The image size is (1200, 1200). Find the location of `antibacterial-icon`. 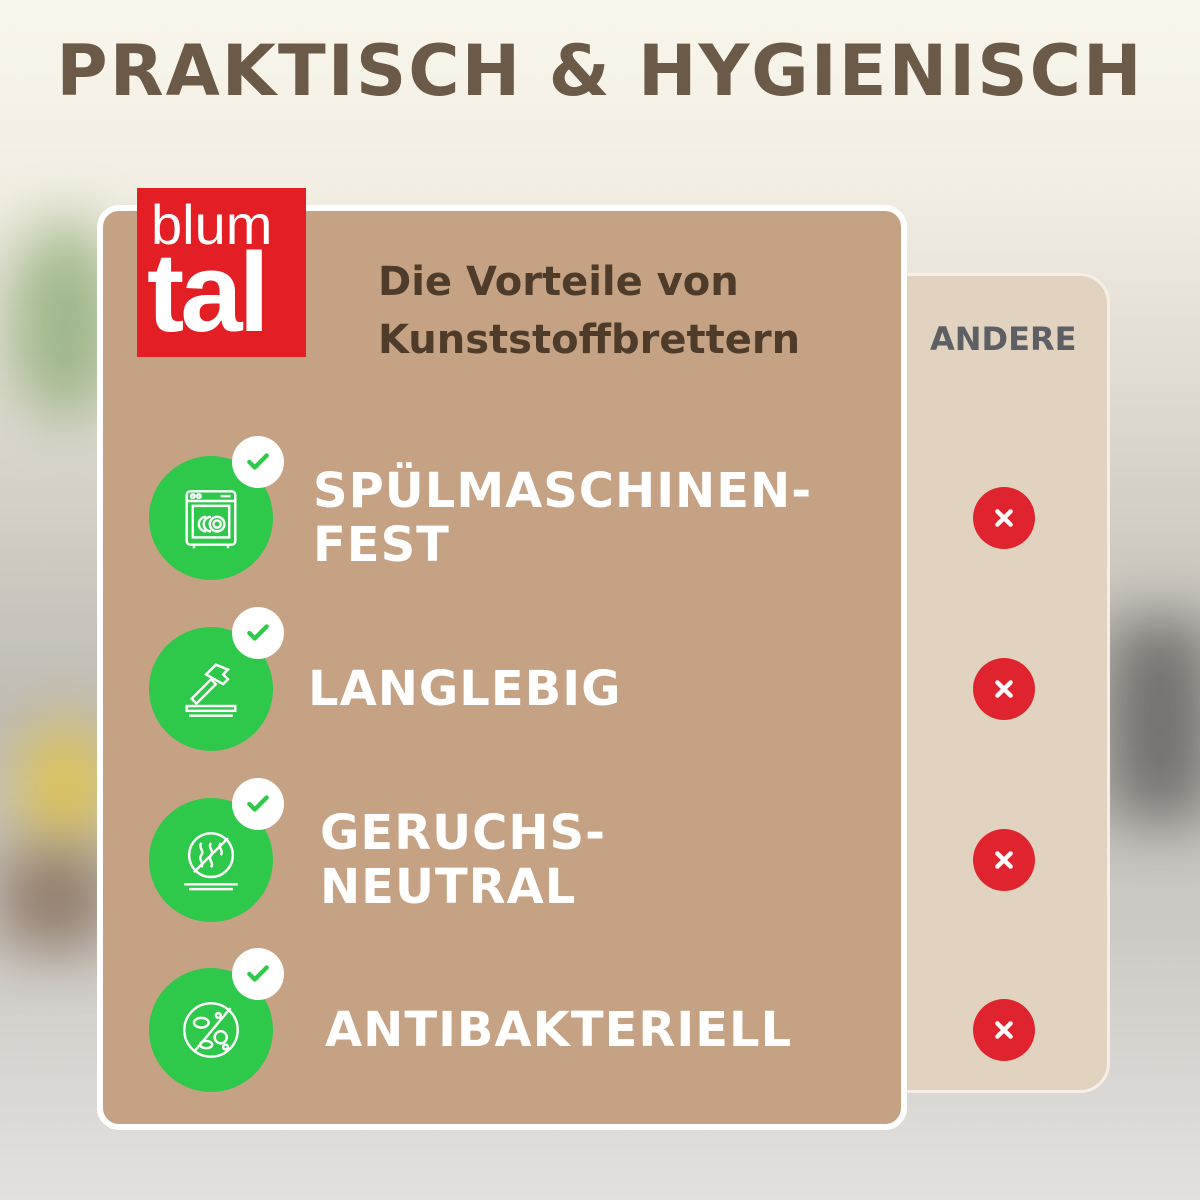

antibacterial-icon is located at coordinates (211, 1030).